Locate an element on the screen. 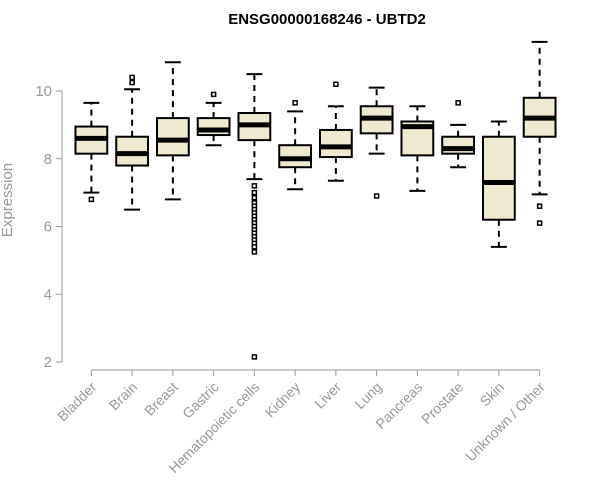 This screenshot has width=600, height=500. box-hematopoietic-cells is located at coordinates (254, 216).